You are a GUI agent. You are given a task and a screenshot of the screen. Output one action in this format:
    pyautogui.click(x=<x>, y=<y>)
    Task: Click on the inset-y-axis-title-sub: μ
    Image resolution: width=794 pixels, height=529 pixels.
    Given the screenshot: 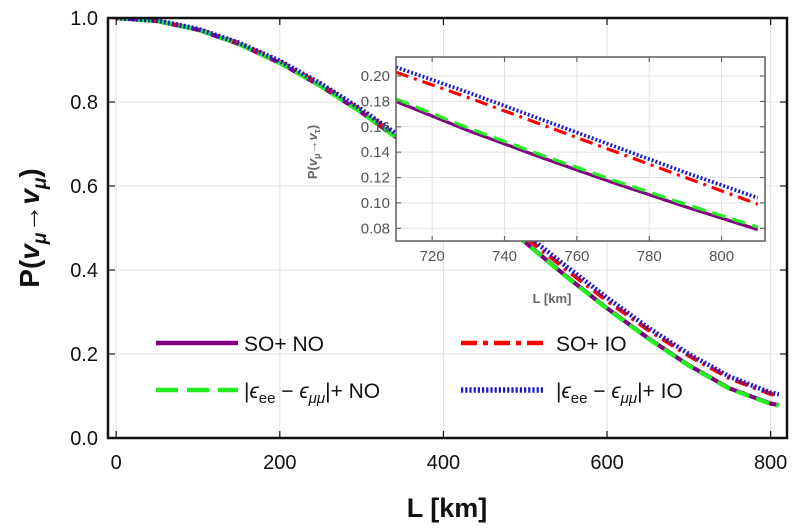 What is the action you would take?
    pyautogui.click(x=317, y=156)
    